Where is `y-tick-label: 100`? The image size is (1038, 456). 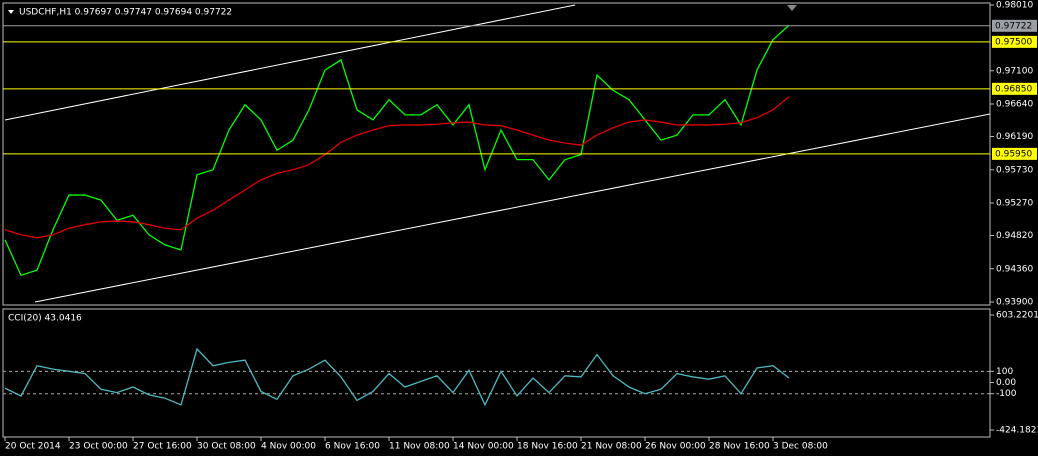
y-tick-label: 100 is located at coordinates (1004, 372).